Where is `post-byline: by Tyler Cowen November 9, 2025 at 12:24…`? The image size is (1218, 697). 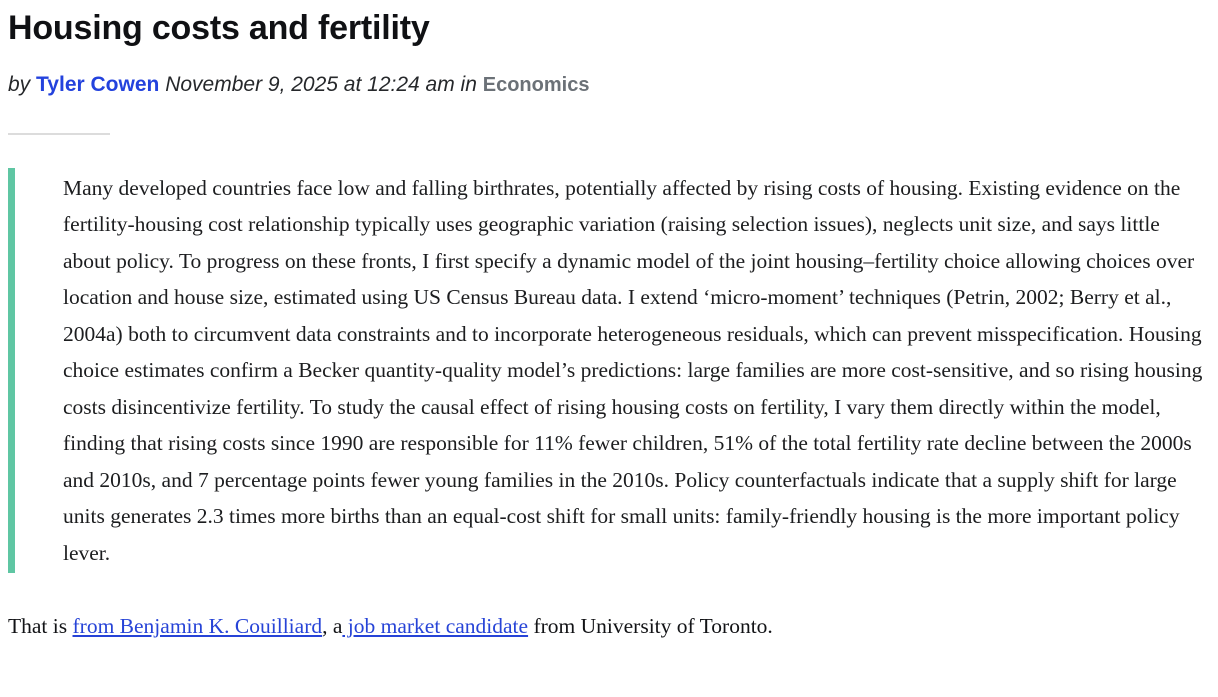
post-byline: by Tyler Cowen November 9, 2025 at 12:24… is located at coordinates (609, 85).